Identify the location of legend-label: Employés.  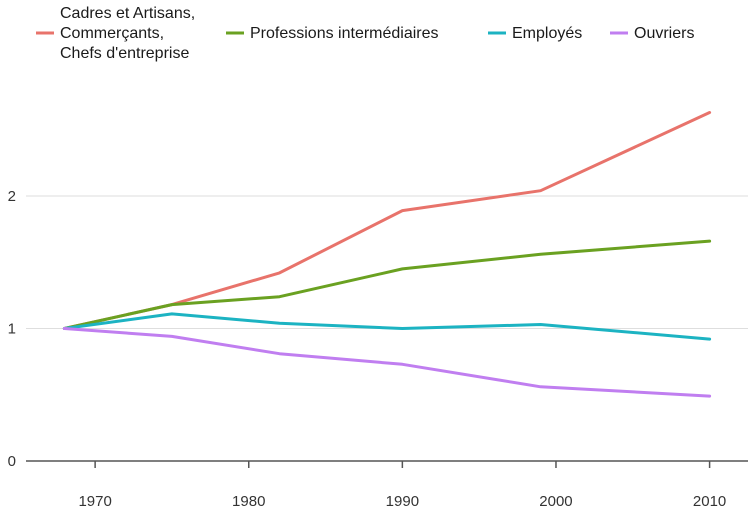
(547, 33).